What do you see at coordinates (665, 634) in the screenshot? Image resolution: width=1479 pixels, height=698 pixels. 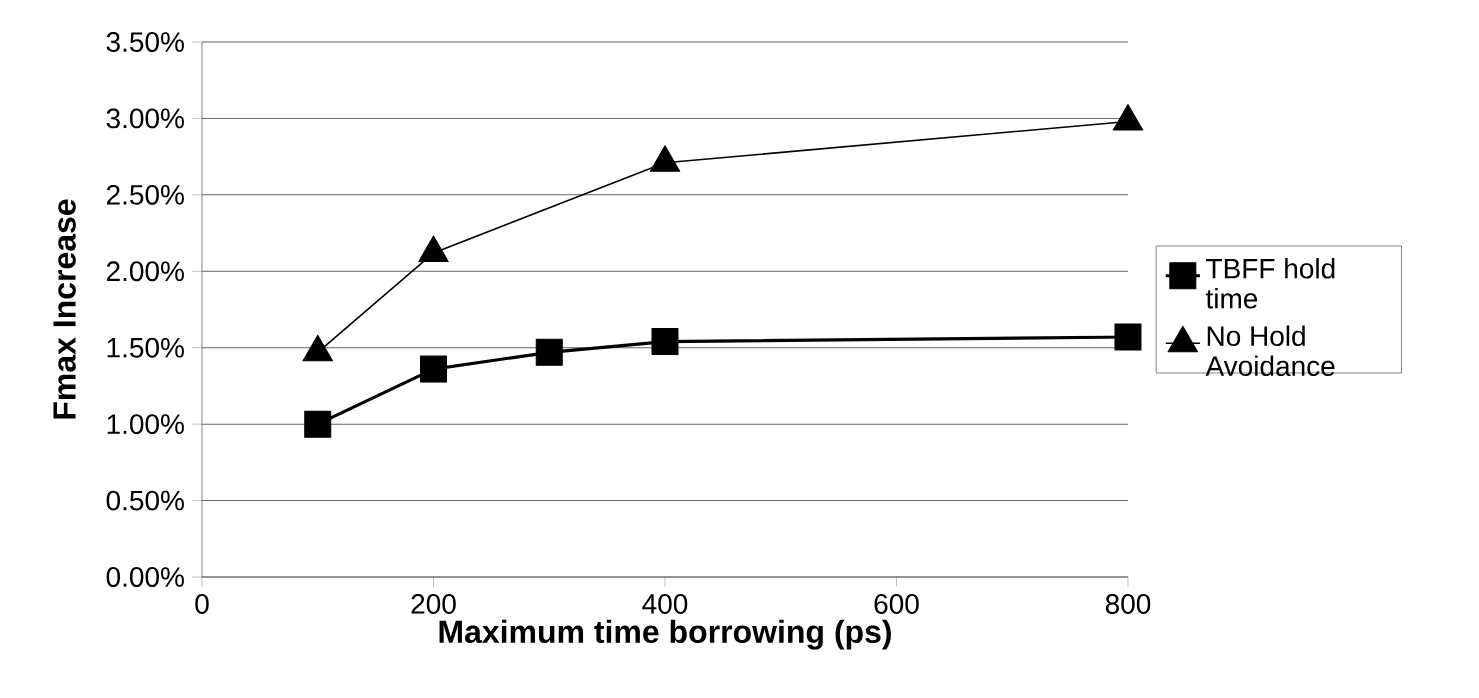 I see `x-axis-title: Maximum time borrowing (ps)` at bounding box center [665, 634].